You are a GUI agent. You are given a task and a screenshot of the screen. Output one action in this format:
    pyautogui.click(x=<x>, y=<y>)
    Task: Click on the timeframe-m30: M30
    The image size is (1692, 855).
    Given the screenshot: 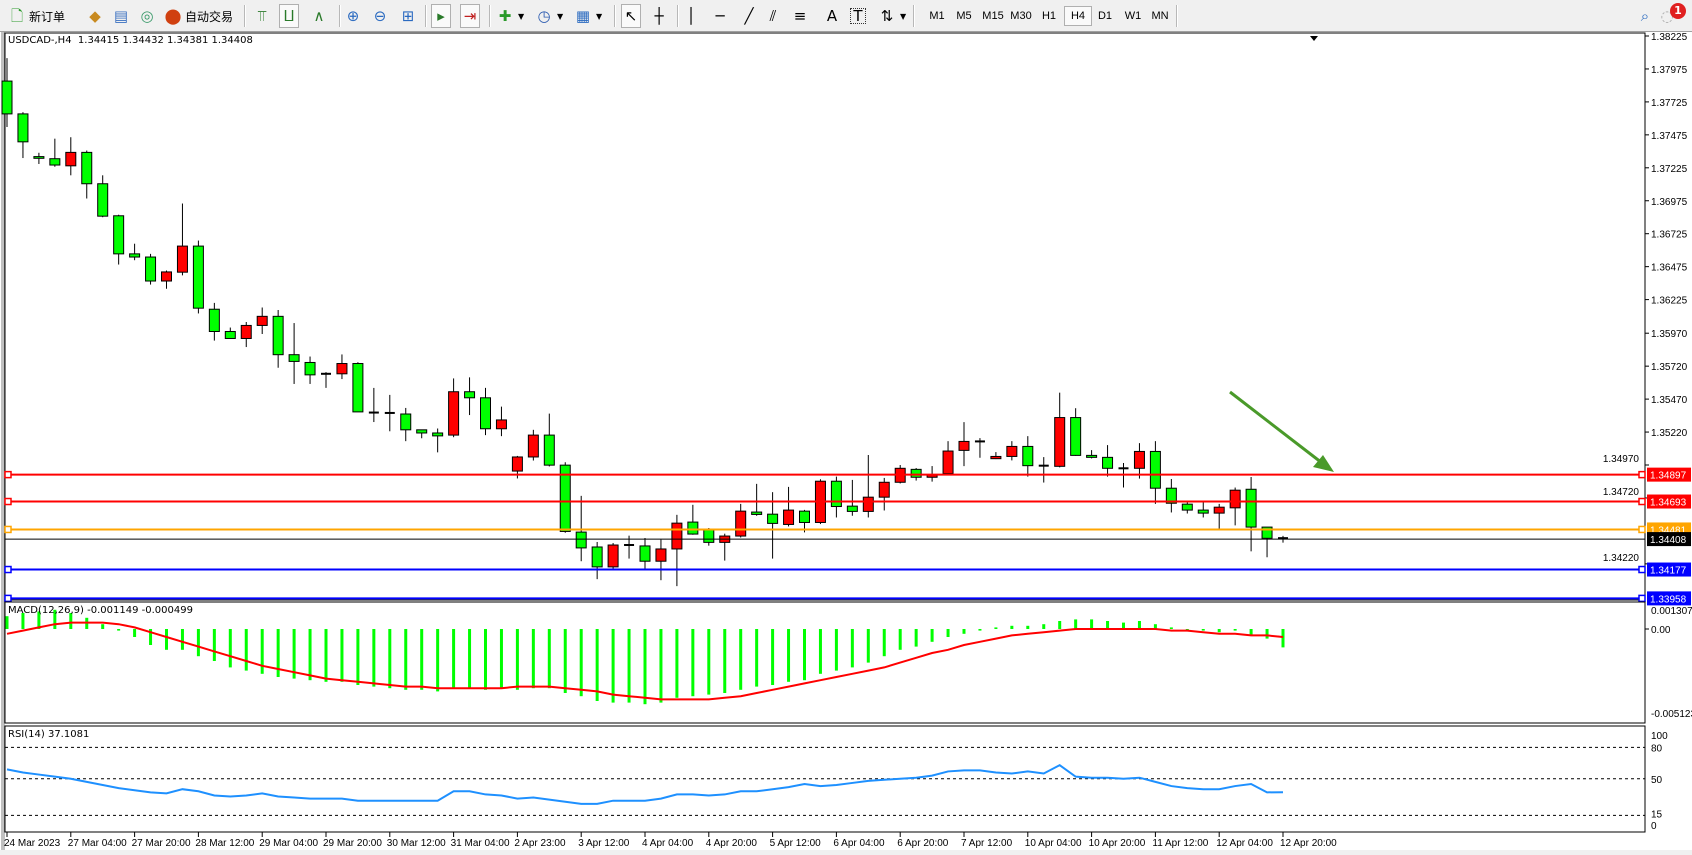 What is the action you would take?
    pyautogui.click(x=1021, y=16)
    